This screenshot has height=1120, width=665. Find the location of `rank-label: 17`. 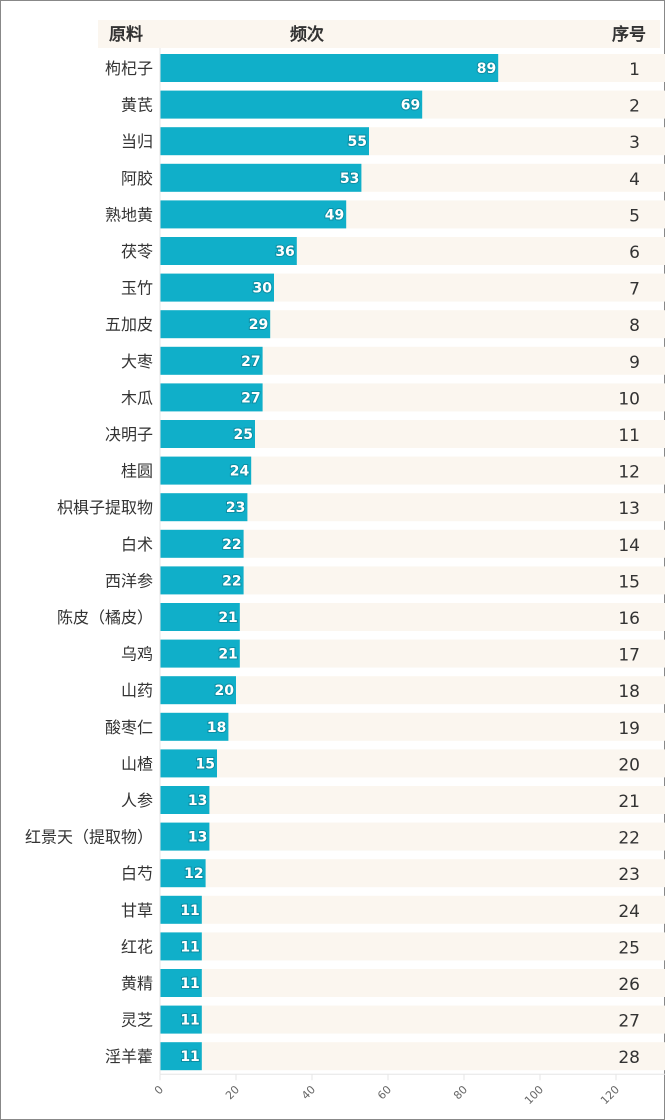

rank-label: 17 is located at coordinates (629, 656).